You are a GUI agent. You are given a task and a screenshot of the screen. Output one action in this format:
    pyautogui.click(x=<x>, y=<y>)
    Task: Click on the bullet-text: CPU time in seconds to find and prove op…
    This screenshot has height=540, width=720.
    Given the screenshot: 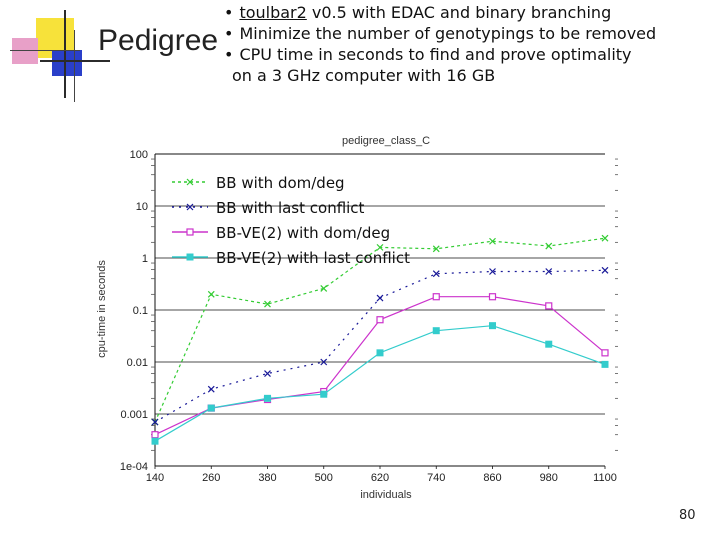 What is the action you would take?
    pyautogui.click(x=435, y=54)
    